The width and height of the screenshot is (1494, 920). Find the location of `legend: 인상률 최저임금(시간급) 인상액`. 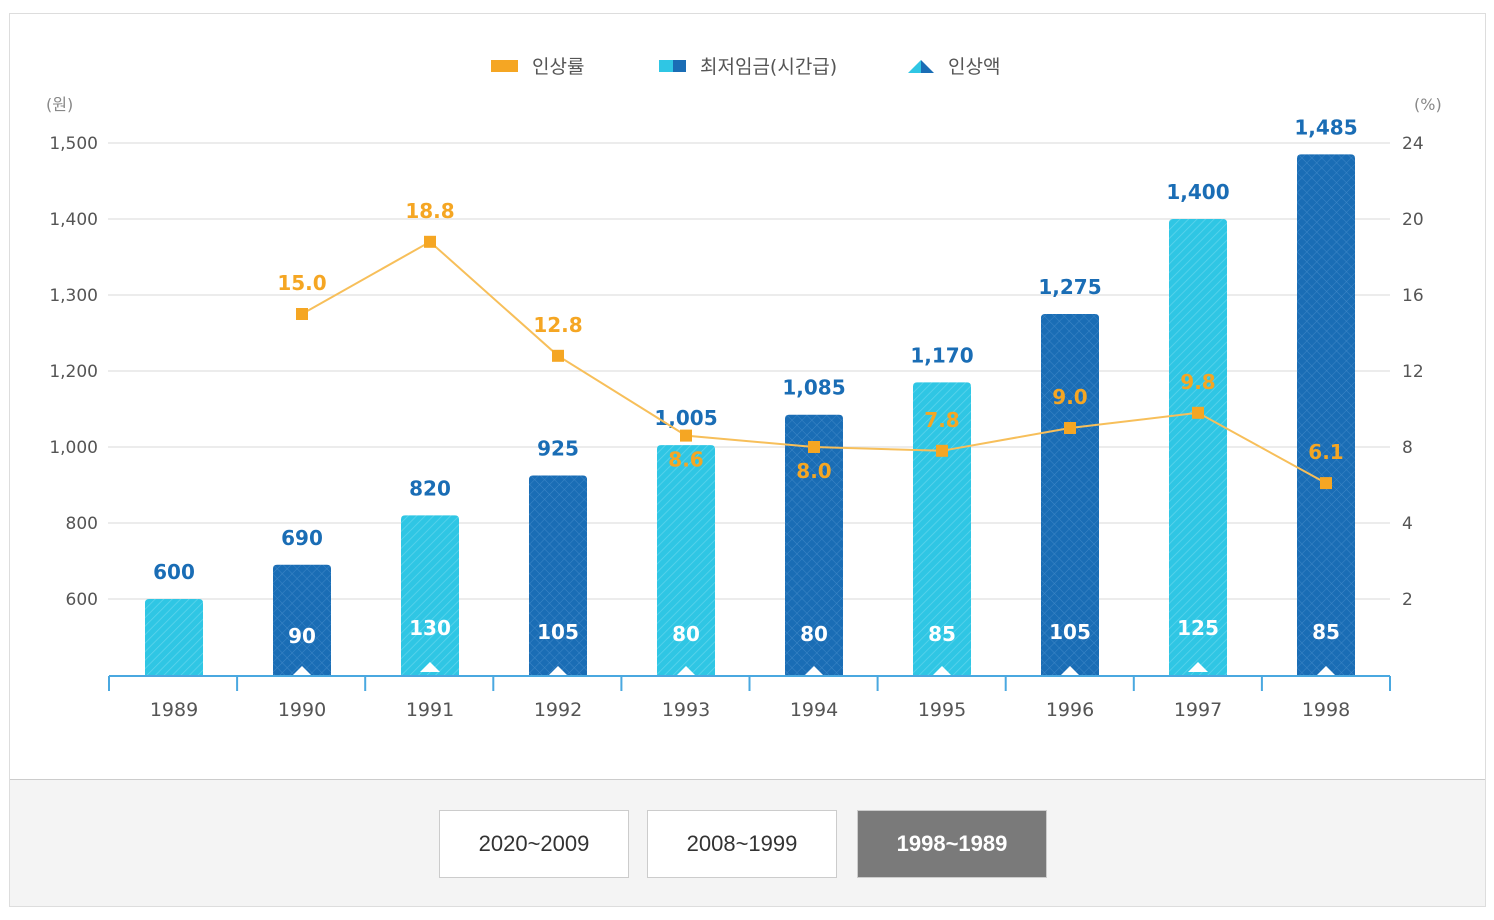

legend: 인상률 최저임금(시간급) 인상액 is located at coordinates (745, 67).